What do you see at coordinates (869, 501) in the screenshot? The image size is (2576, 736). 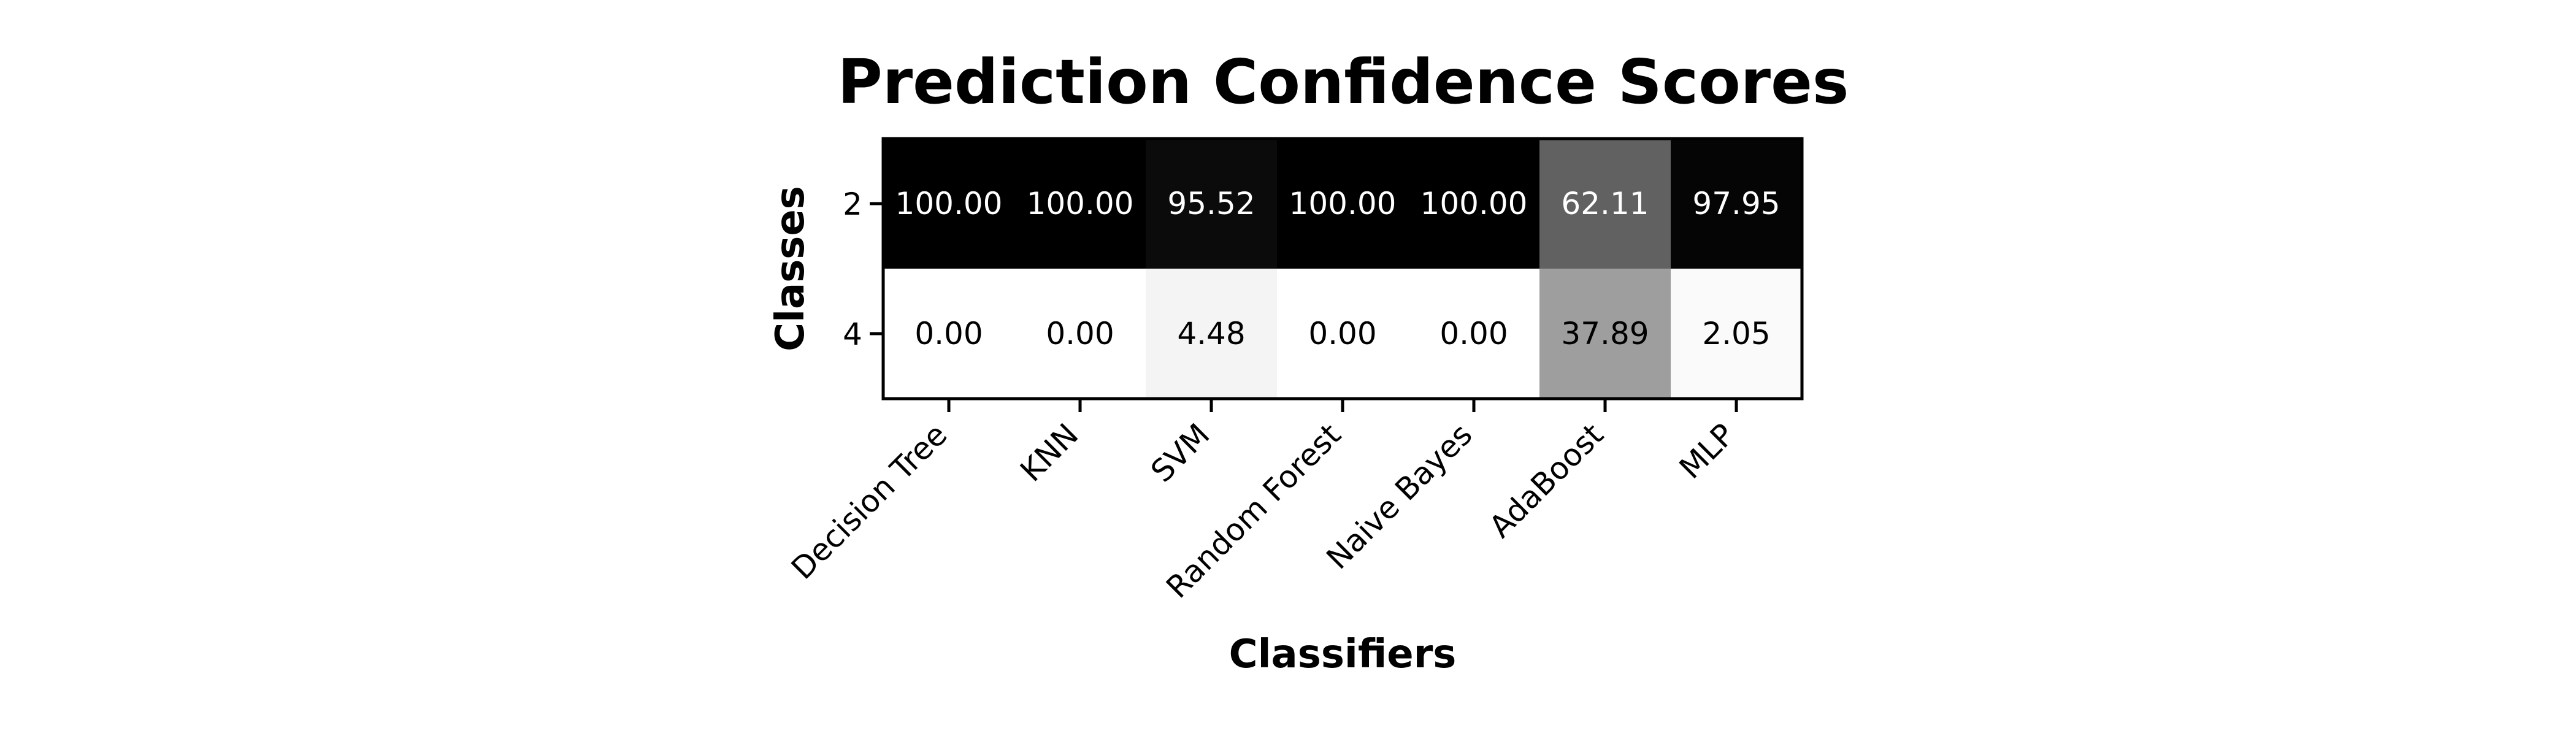 I see `x-tick-label-decision-tree: Decision Tree` at bounding box center [869, 501].